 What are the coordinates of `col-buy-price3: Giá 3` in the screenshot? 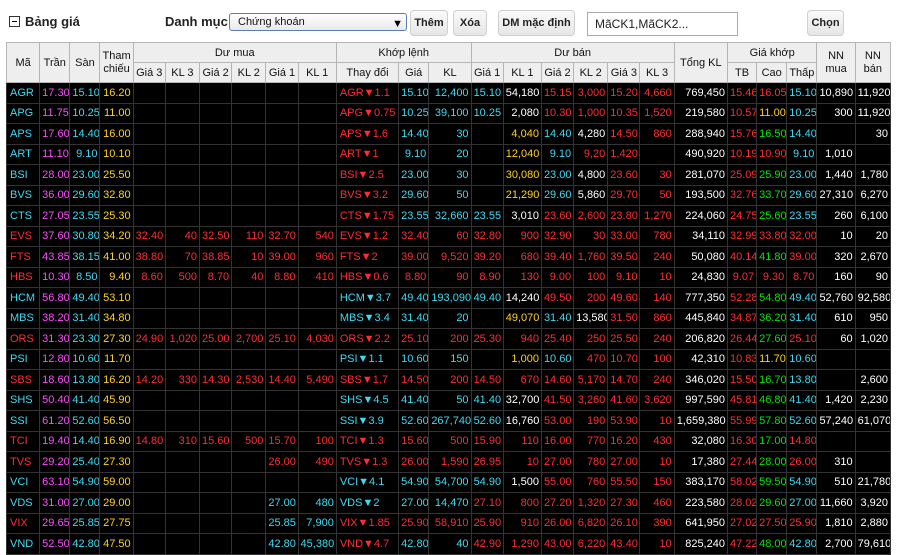 It's located at (149, 72).